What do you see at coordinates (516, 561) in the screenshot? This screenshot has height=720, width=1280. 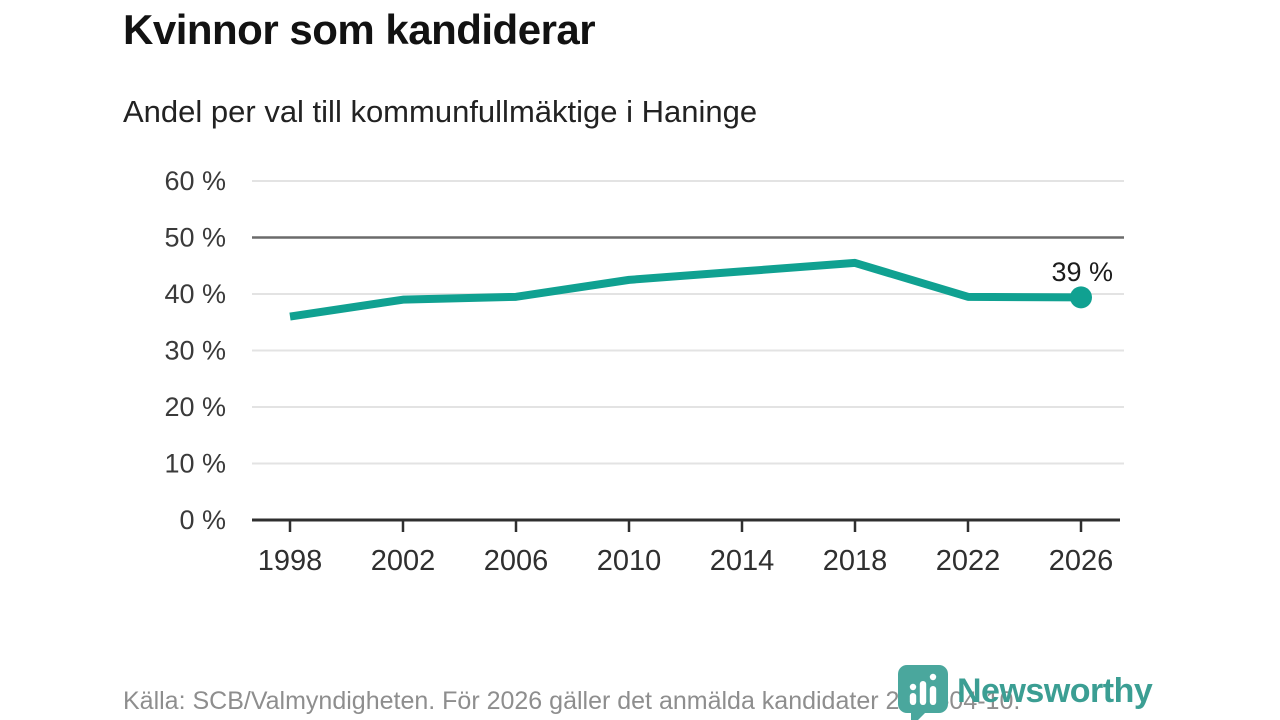 I see `x-axis-tick-label: 2006` at bounding box center [516, 561].